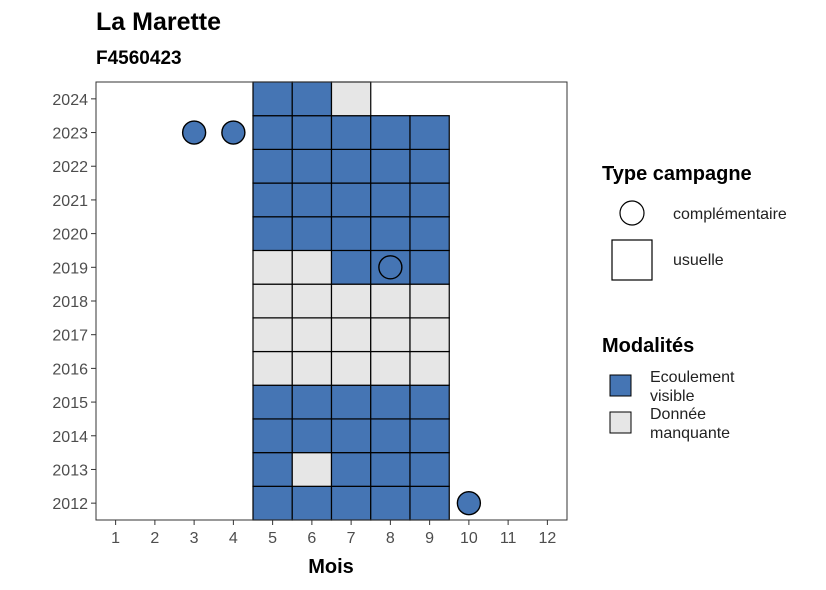  What do you see at coordinates (672, 396) in the screenshot?
I see `legend-label-visible: visible` at bounding box center [672, 396].